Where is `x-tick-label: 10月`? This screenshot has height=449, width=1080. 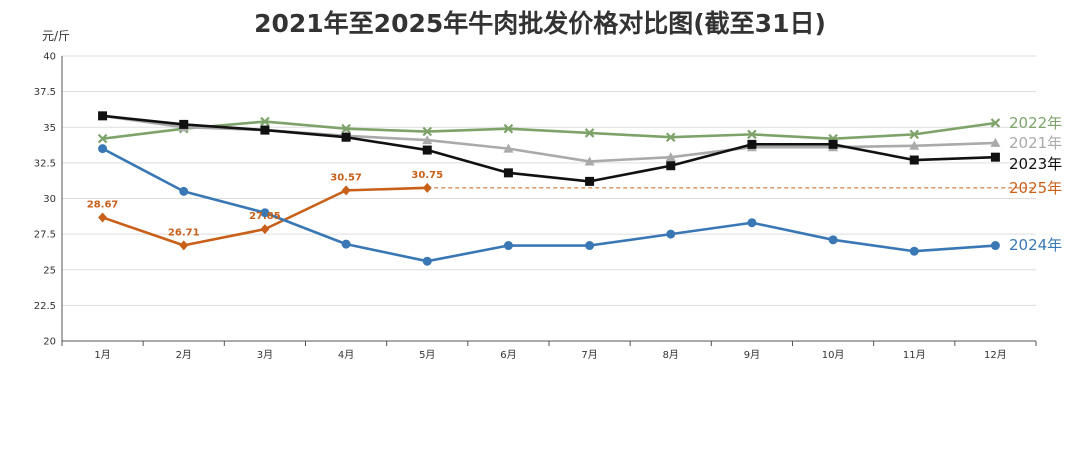 x-tick-label: 10月 is located at coordinates (833, 355).